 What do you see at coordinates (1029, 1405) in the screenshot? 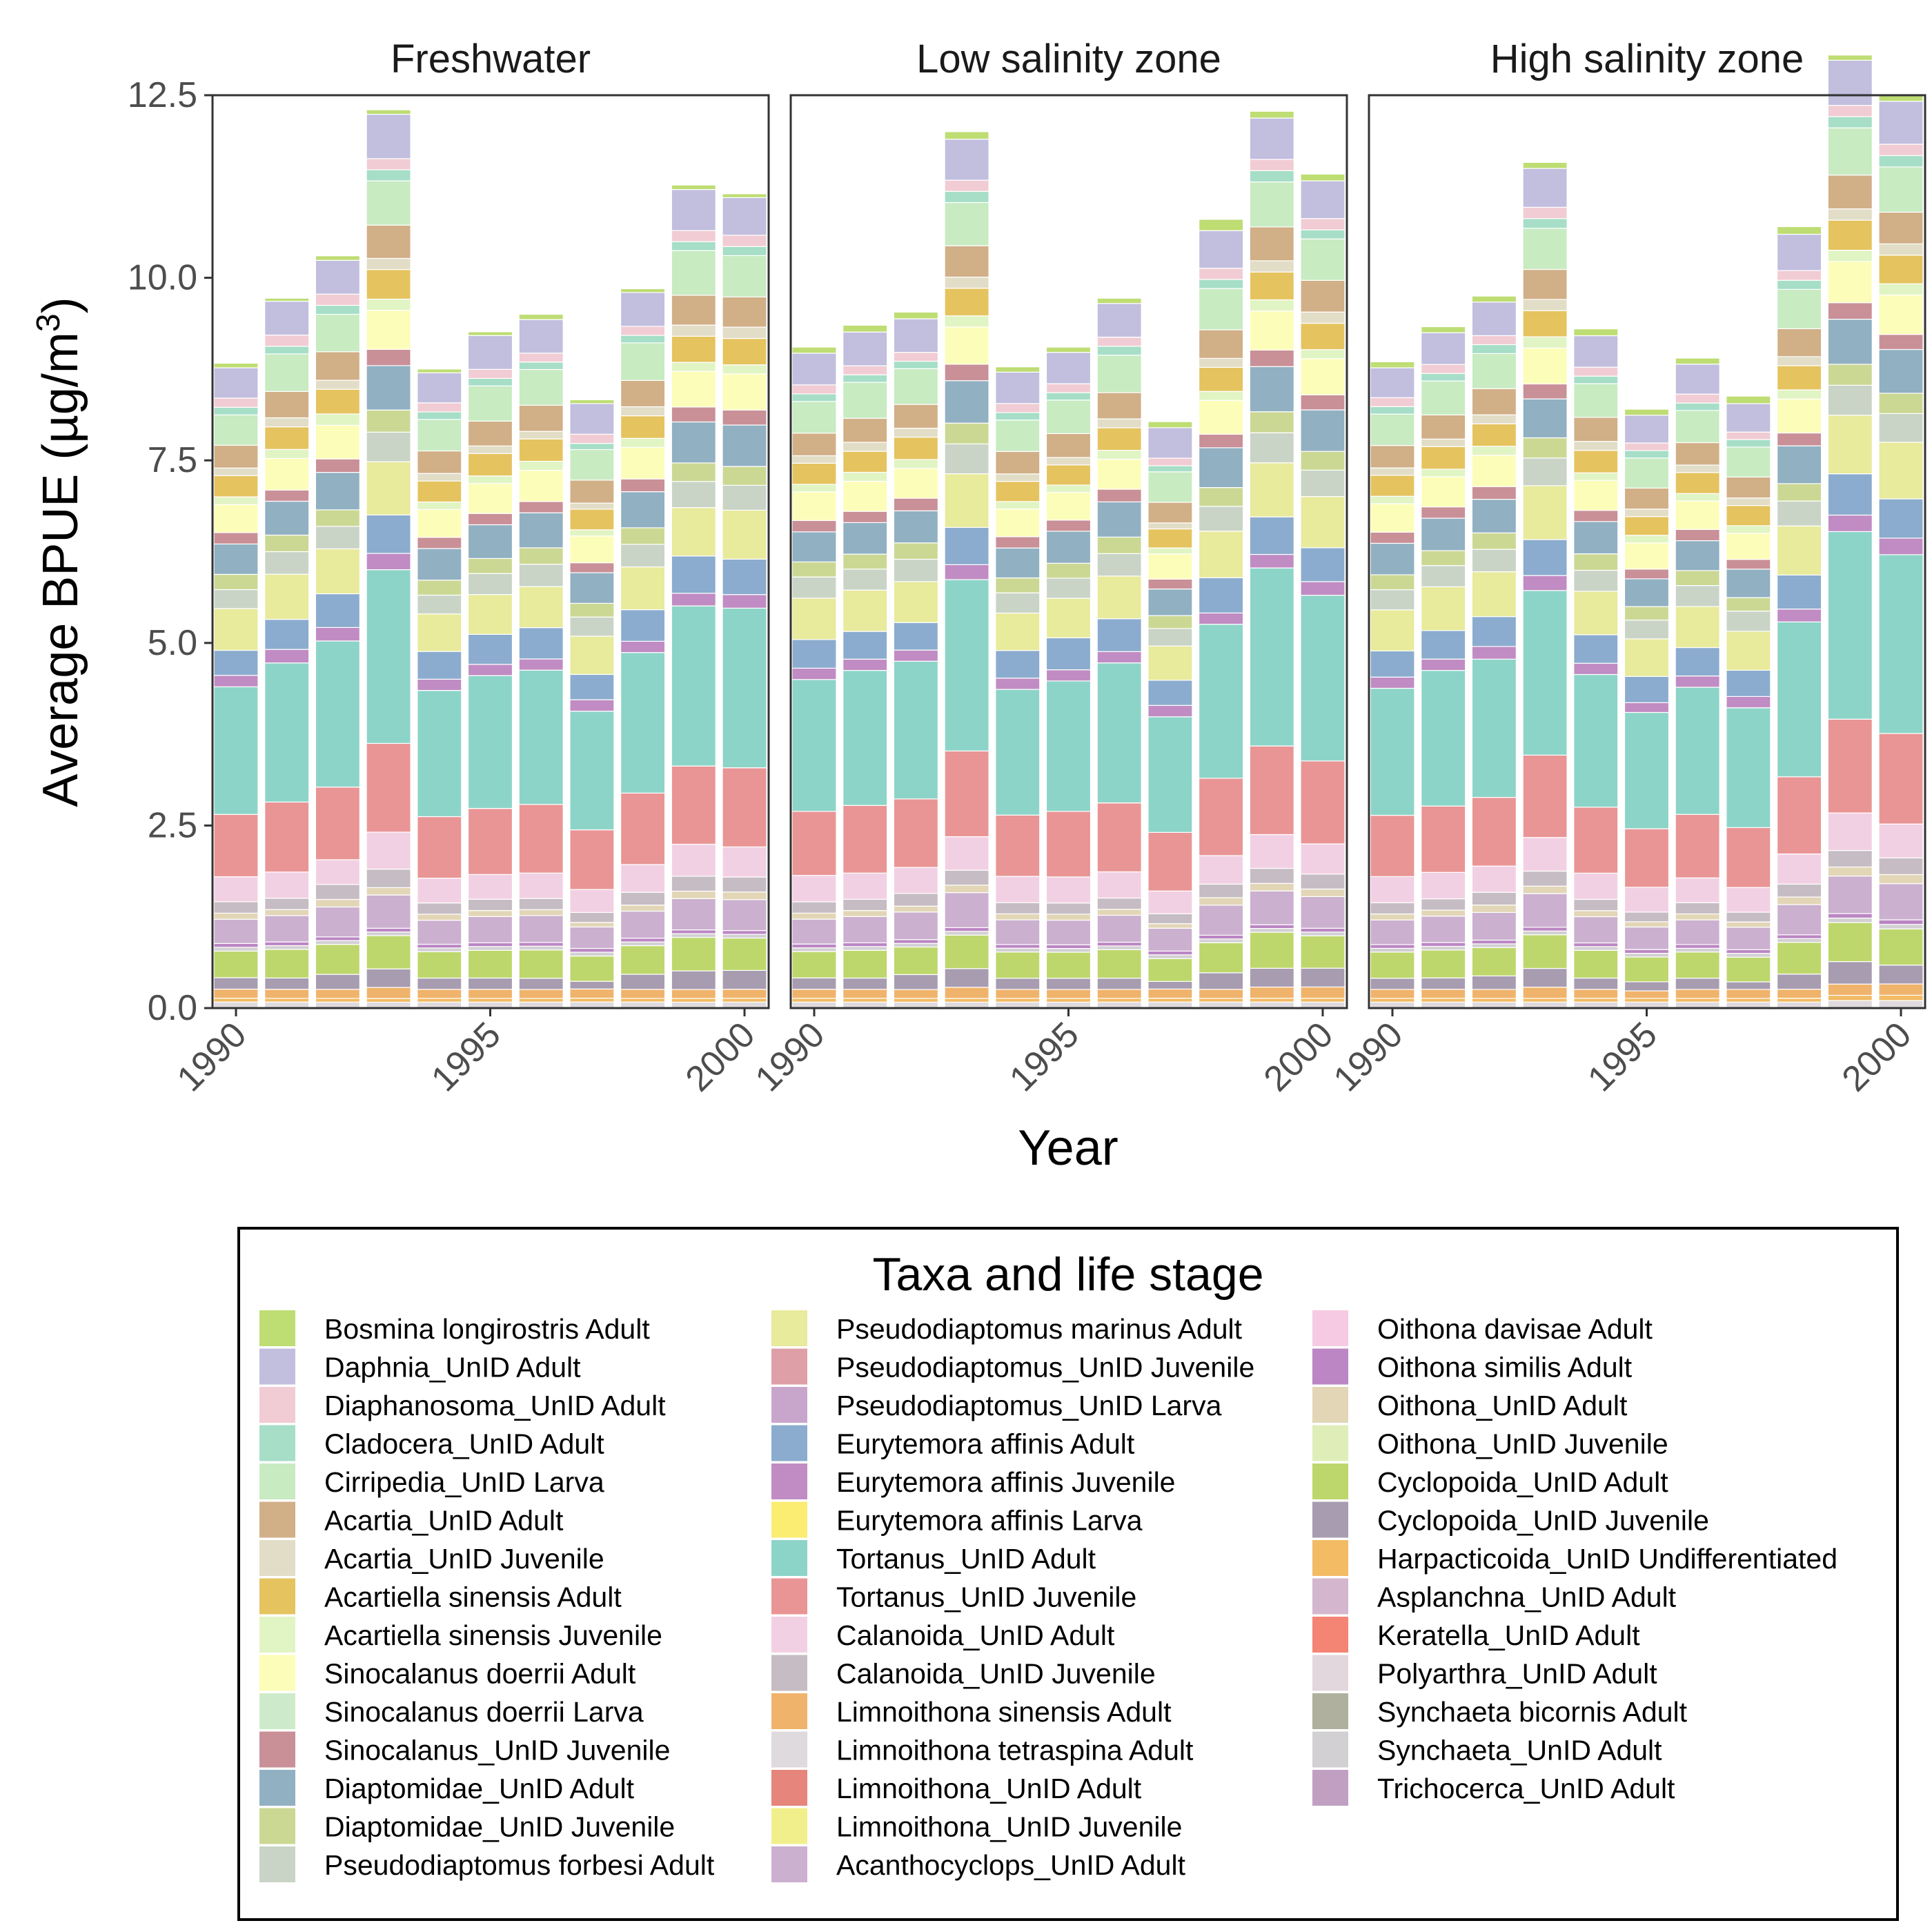
I see `legend-label: Pseudodiaptomus_UnID Larva` at bounding box center [1029, 1405].